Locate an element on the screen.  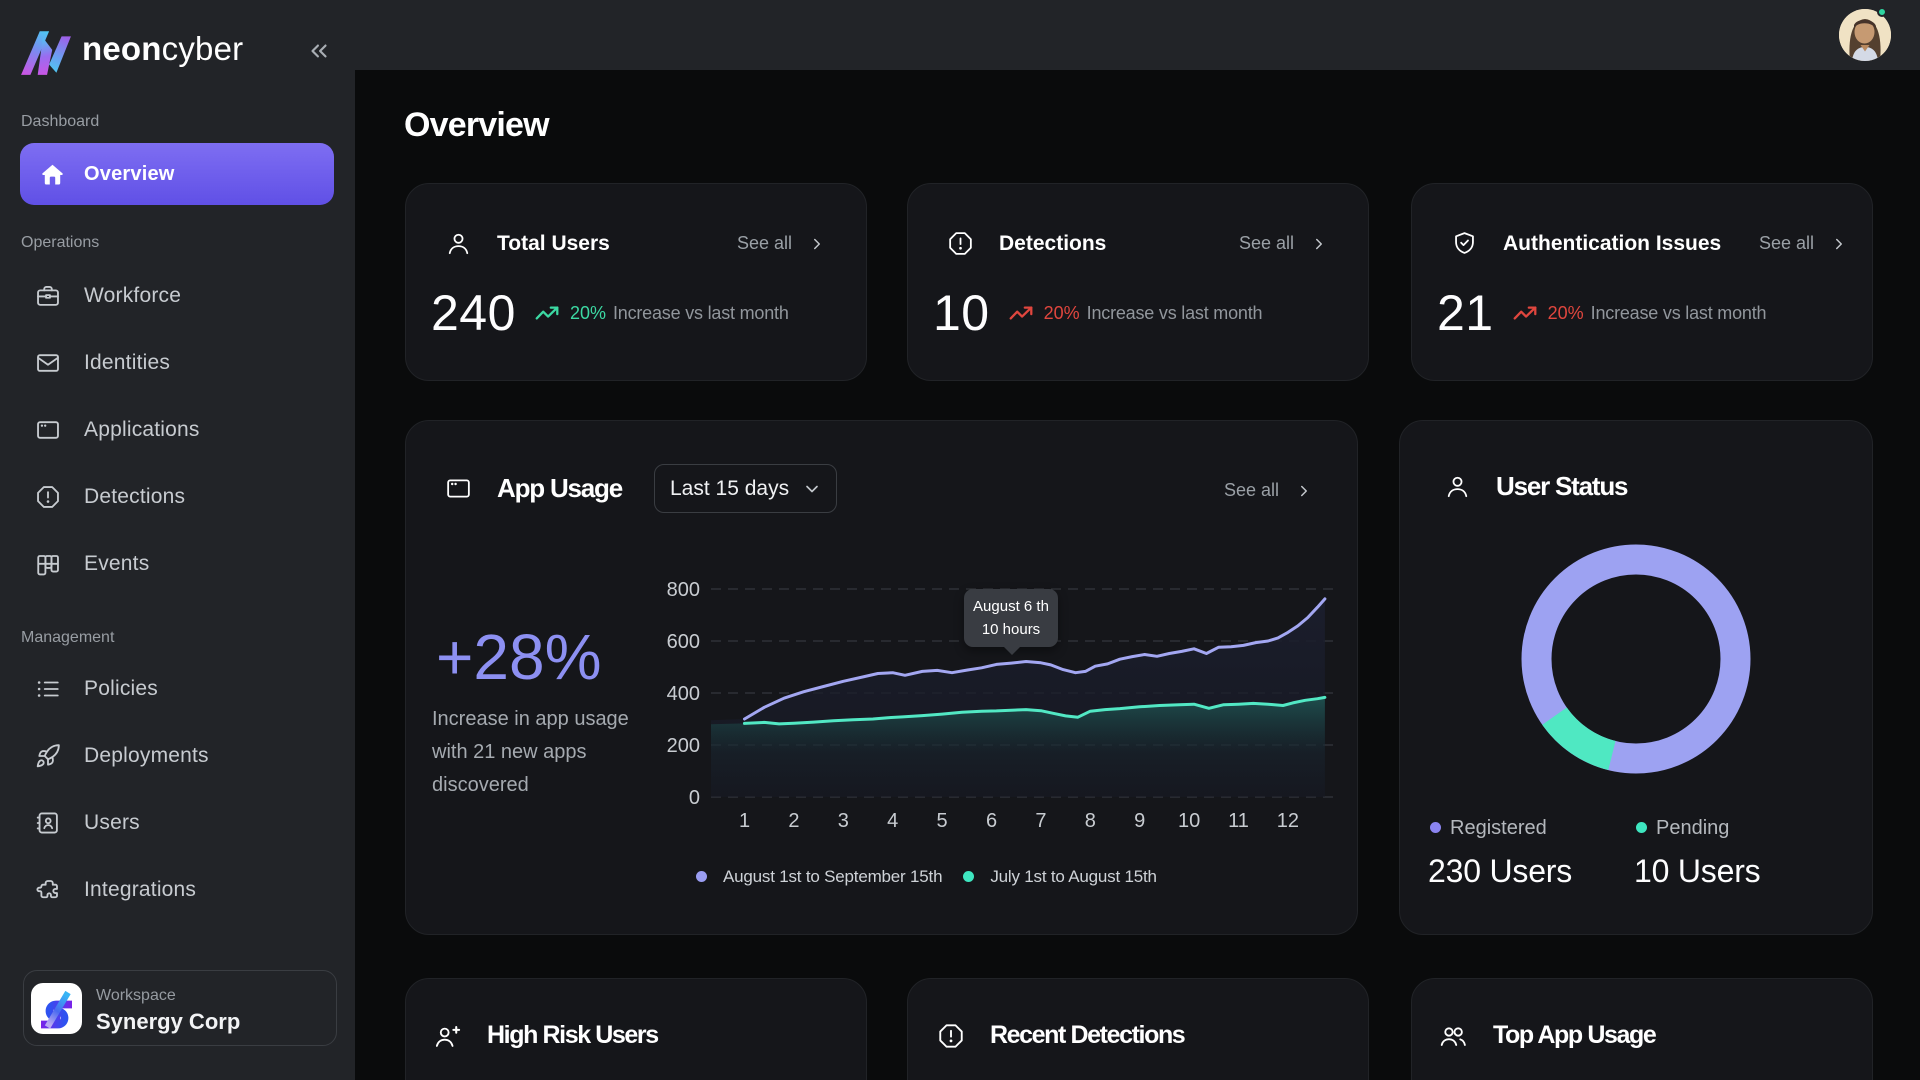
svg-text: 200 is located at coordinates (683, 746).